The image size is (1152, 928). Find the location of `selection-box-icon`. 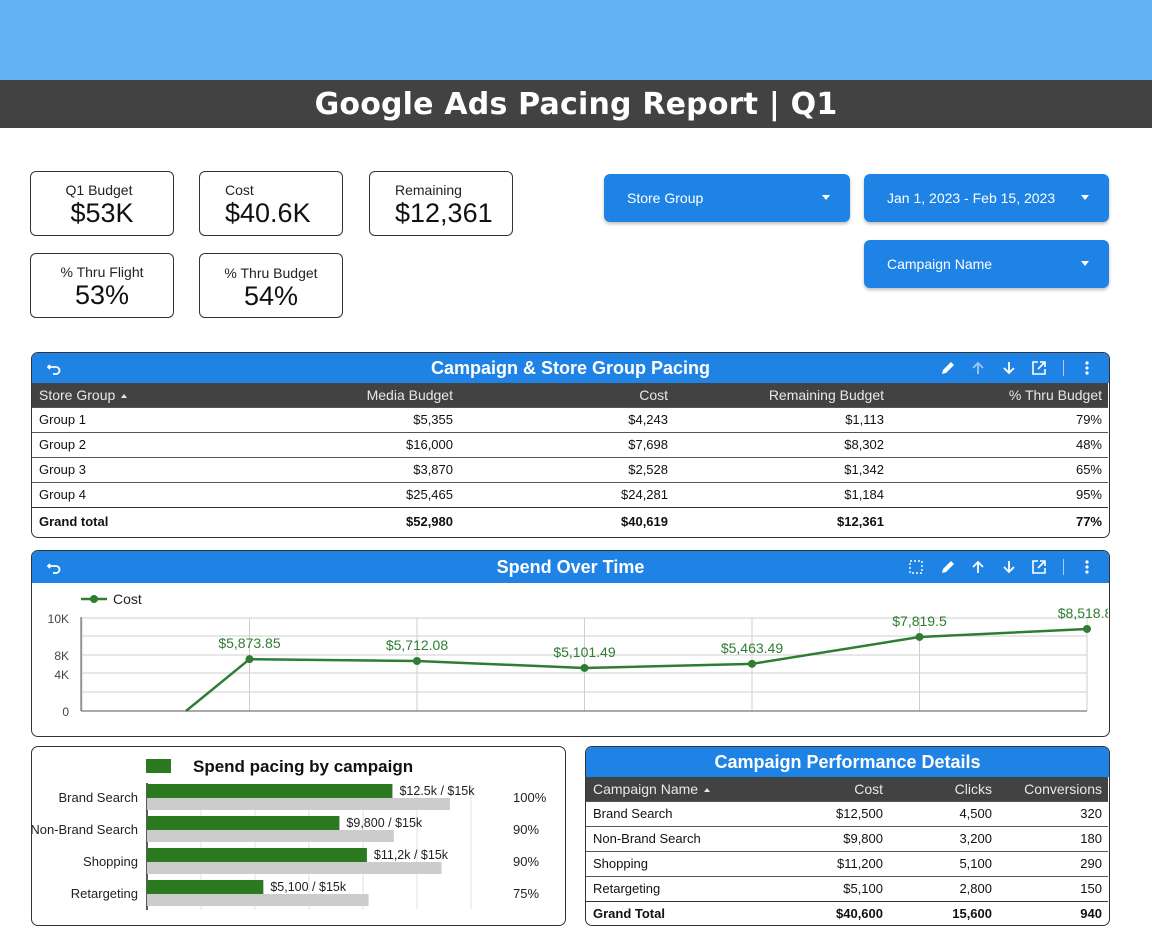

selection-box-icon is located at coordinates (916, 567).